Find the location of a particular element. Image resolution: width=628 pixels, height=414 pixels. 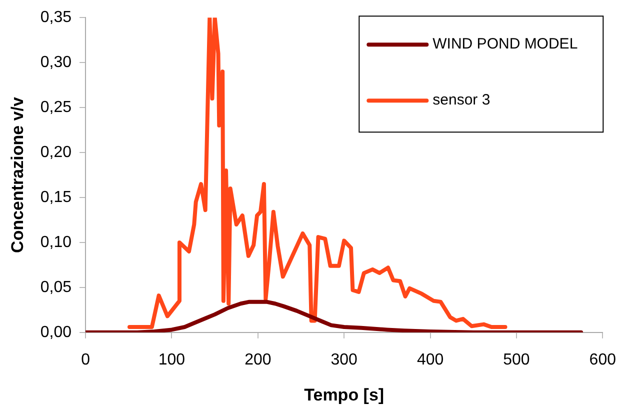

y-tick-label: 0,05 is located at coordinates (56, 287).